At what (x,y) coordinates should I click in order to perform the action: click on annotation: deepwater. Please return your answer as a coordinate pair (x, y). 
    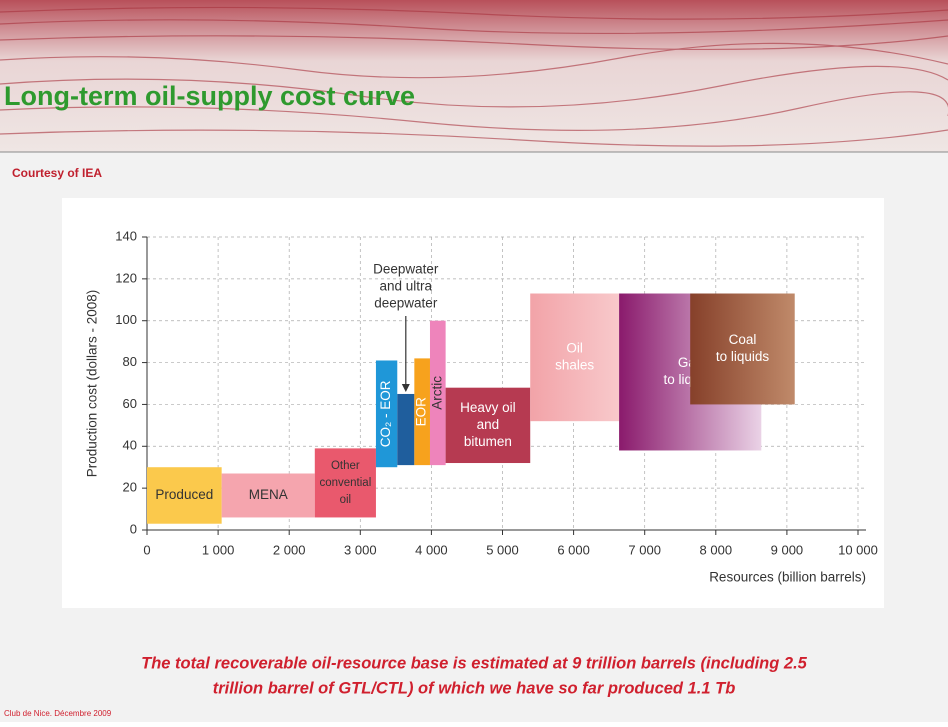
    Looking at the image, I should click on (406, 303).